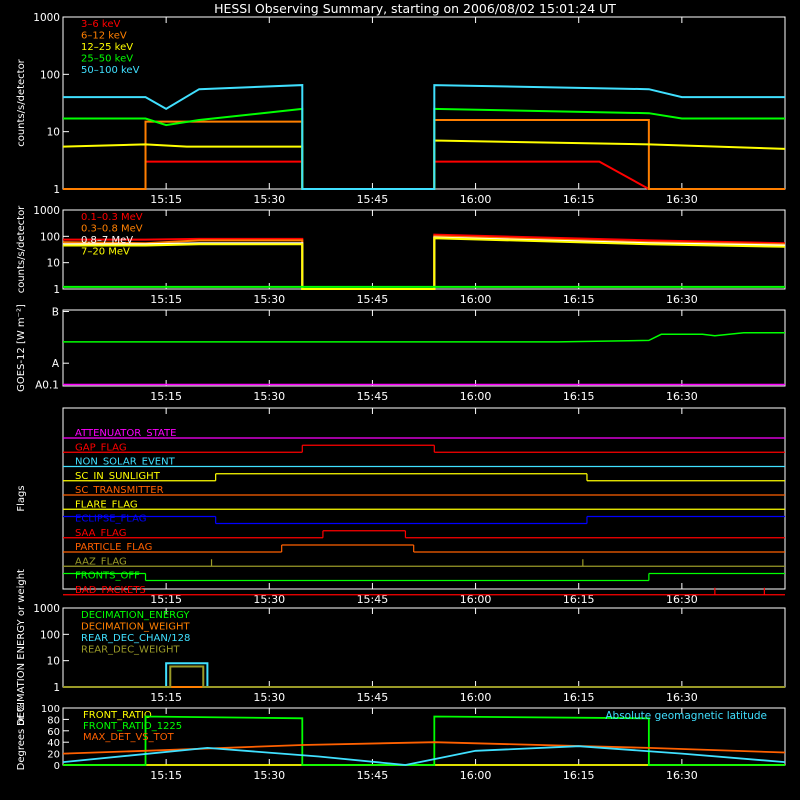  Describe the element at coordinates (373, 599) in the screenshot. I see `flags-xtick-label: 15:45` at that location.